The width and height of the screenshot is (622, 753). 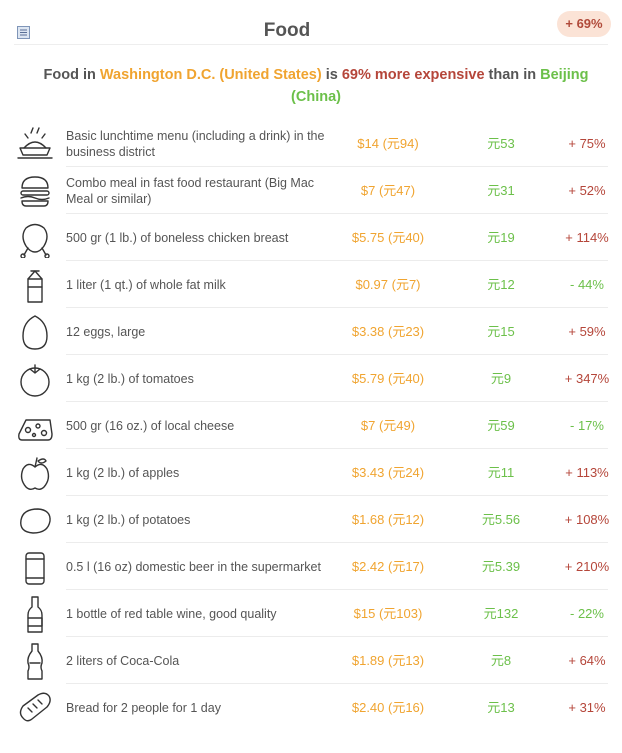 What do you see at coordinates (388, 566) in the screenshot?
I see `item-price-usd: $2.42 (元17)` at bounding box center [388, 566].